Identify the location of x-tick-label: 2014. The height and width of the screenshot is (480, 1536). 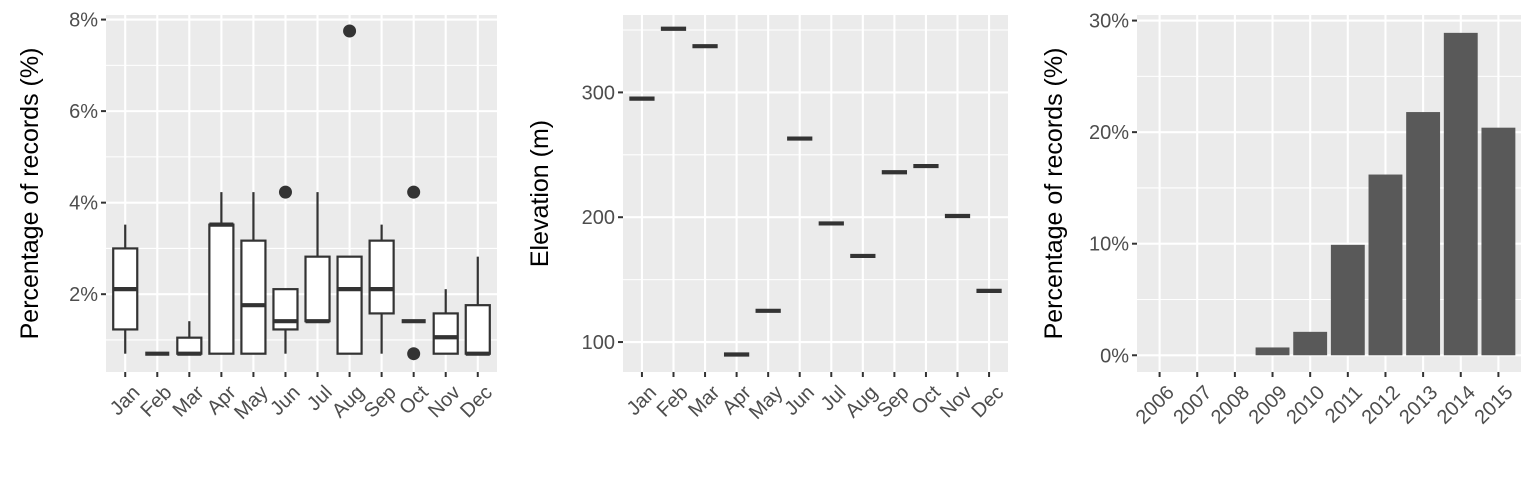
(1456, 405).